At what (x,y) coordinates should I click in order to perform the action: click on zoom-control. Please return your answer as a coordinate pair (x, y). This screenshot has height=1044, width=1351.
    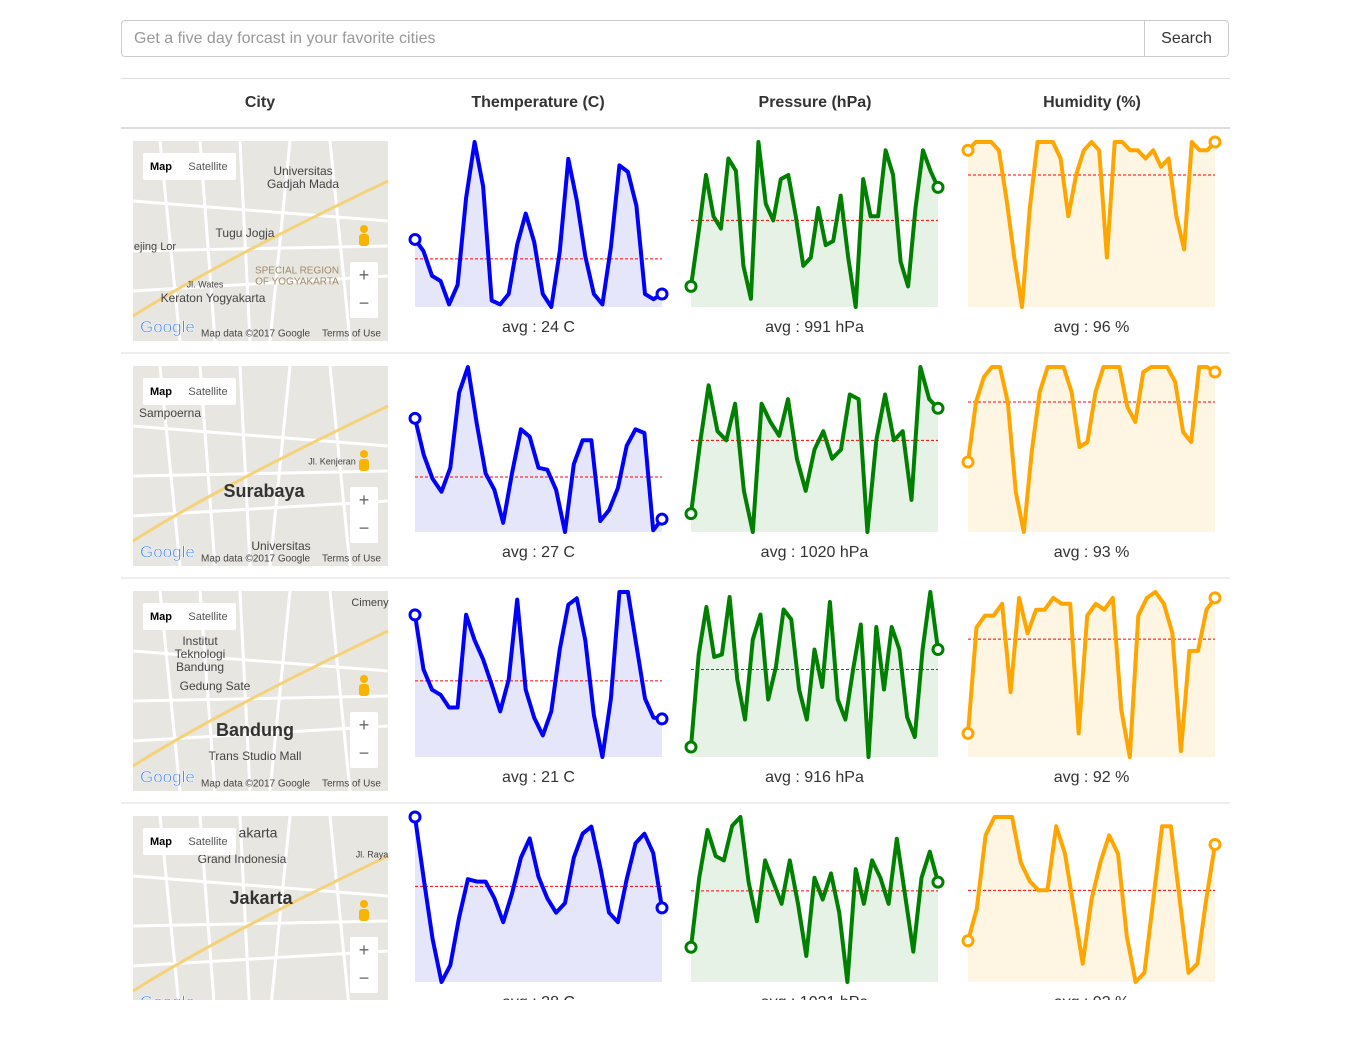
    Looking at the image, I should click on (364, 740).